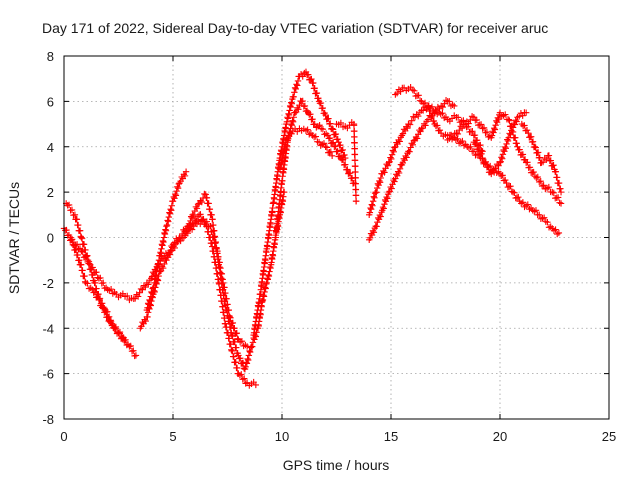 The image size is (640, 480). What do you see at coordinates (391, 436) in the screenshot?
I see `x-tick-label: 15` at bounding box center [391, 436].